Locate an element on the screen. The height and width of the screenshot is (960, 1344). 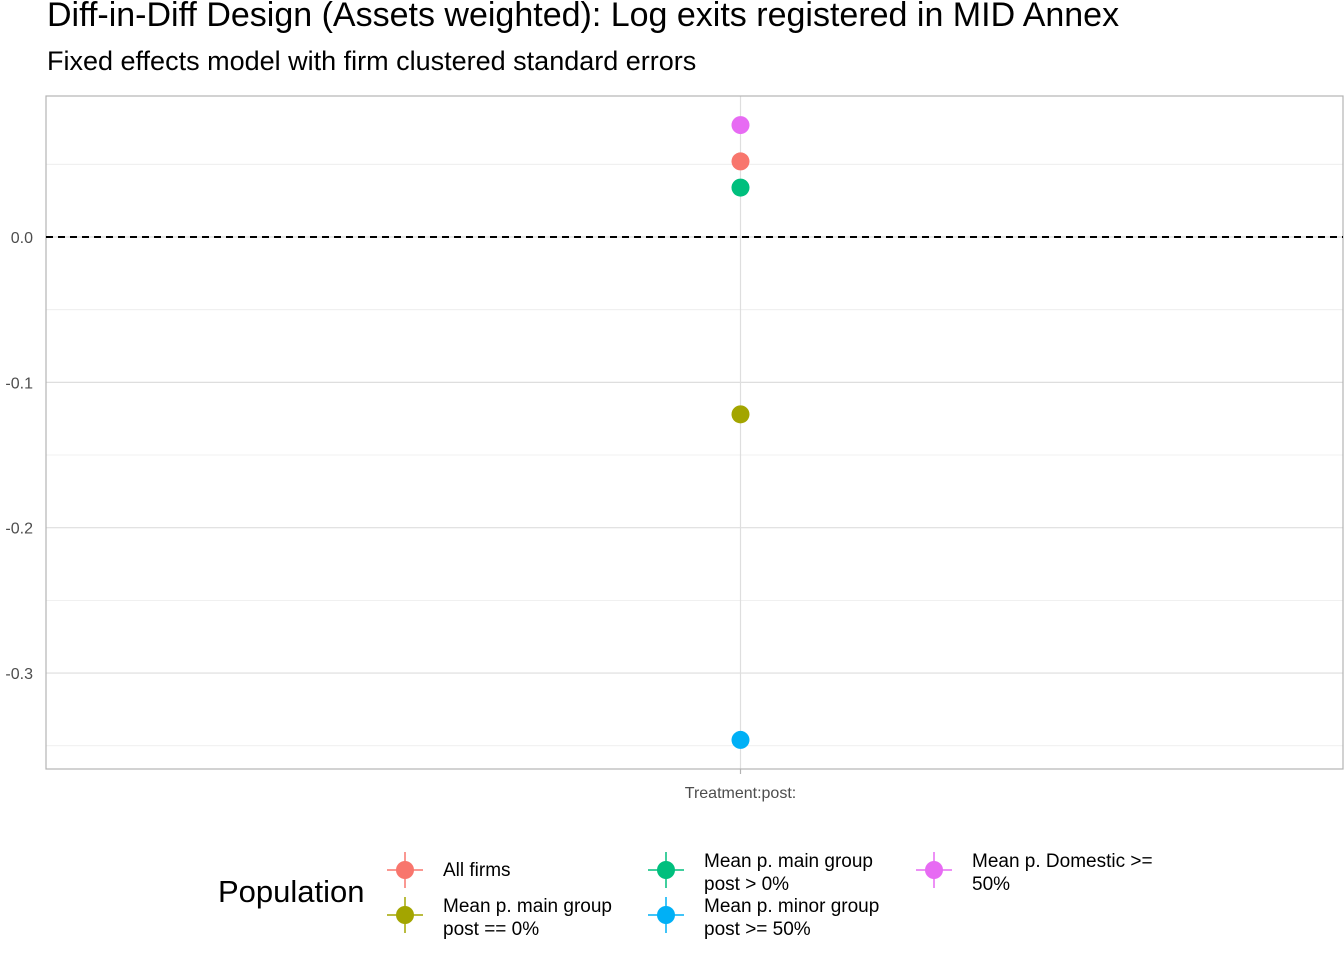
legend-label: All firms is located at coordinates (543, 866).